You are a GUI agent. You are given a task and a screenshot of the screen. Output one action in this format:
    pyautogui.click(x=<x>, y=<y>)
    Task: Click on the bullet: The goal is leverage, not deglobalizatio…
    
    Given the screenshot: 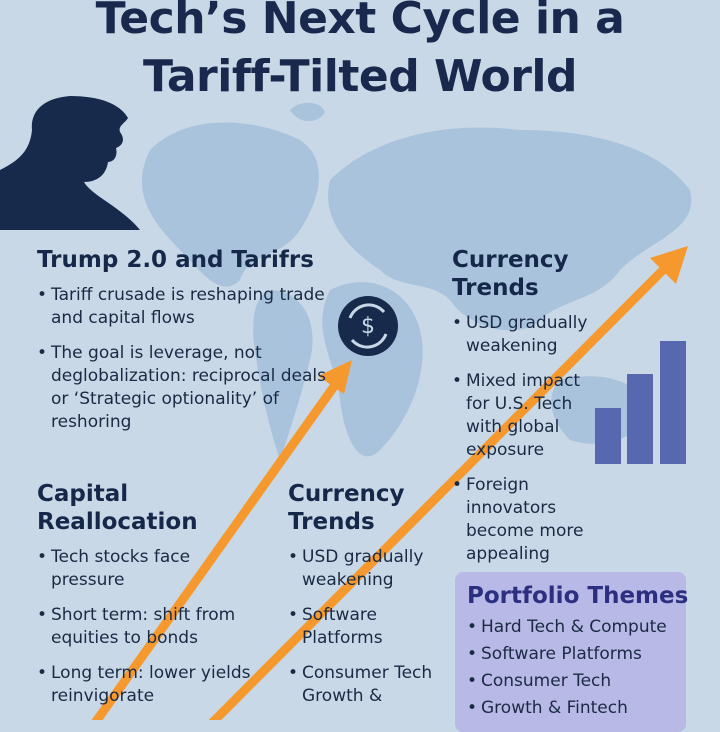 What is the action you would take?
    pyautogui.click(x=182, y=388)
    